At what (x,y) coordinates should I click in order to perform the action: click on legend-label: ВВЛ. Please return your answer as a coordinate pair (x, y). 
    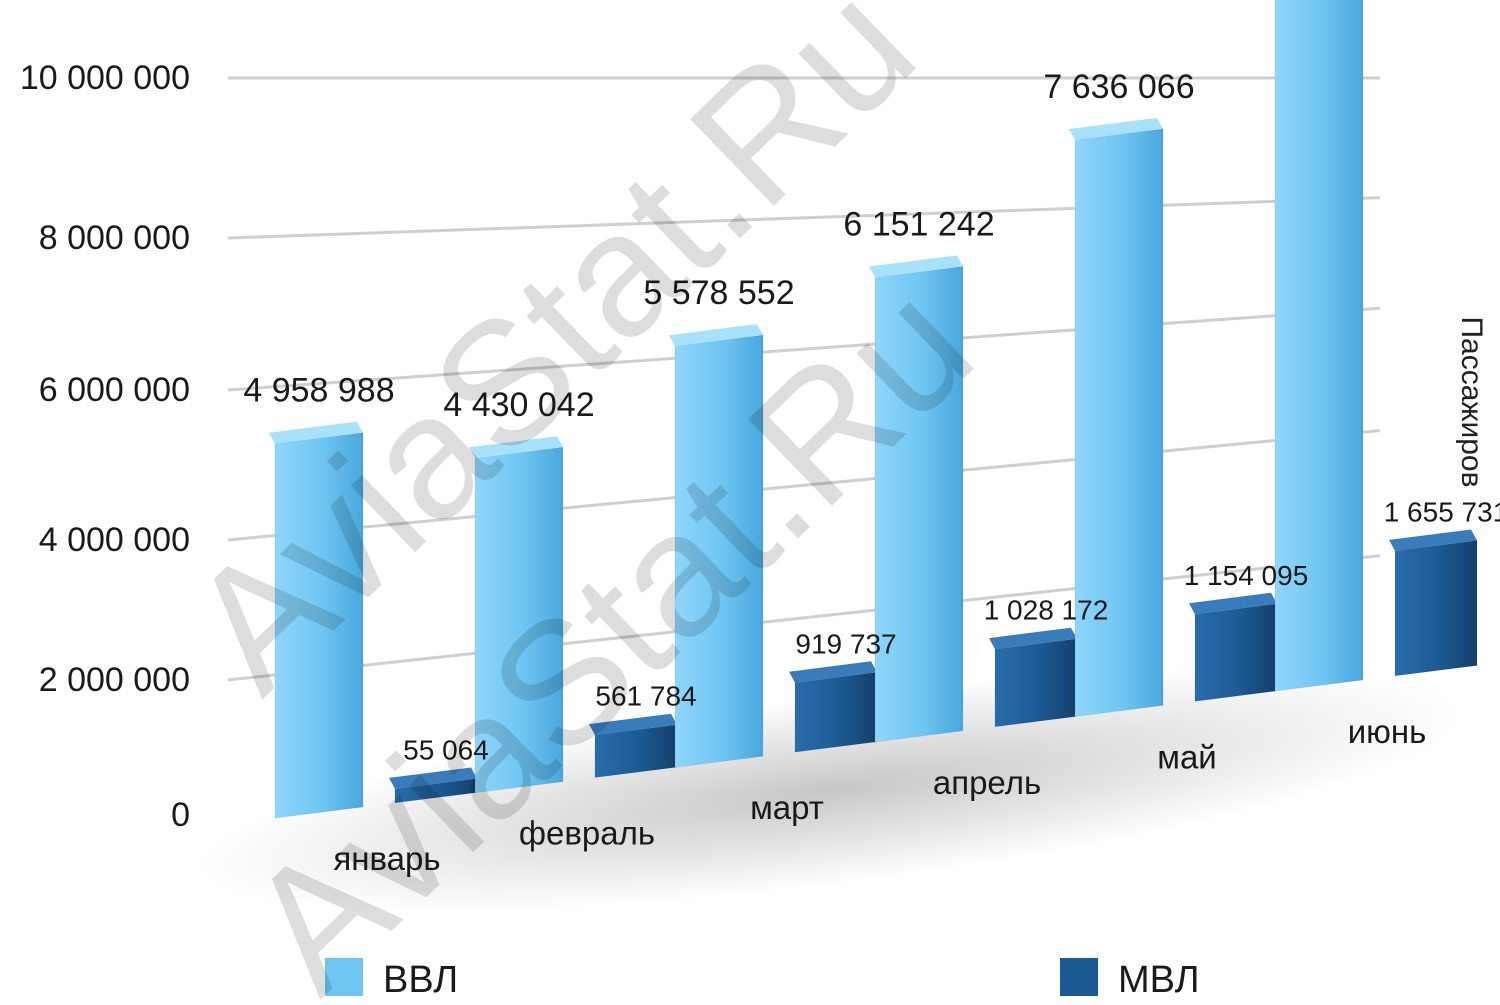
    Looking at the image, I should click on (420, 979).